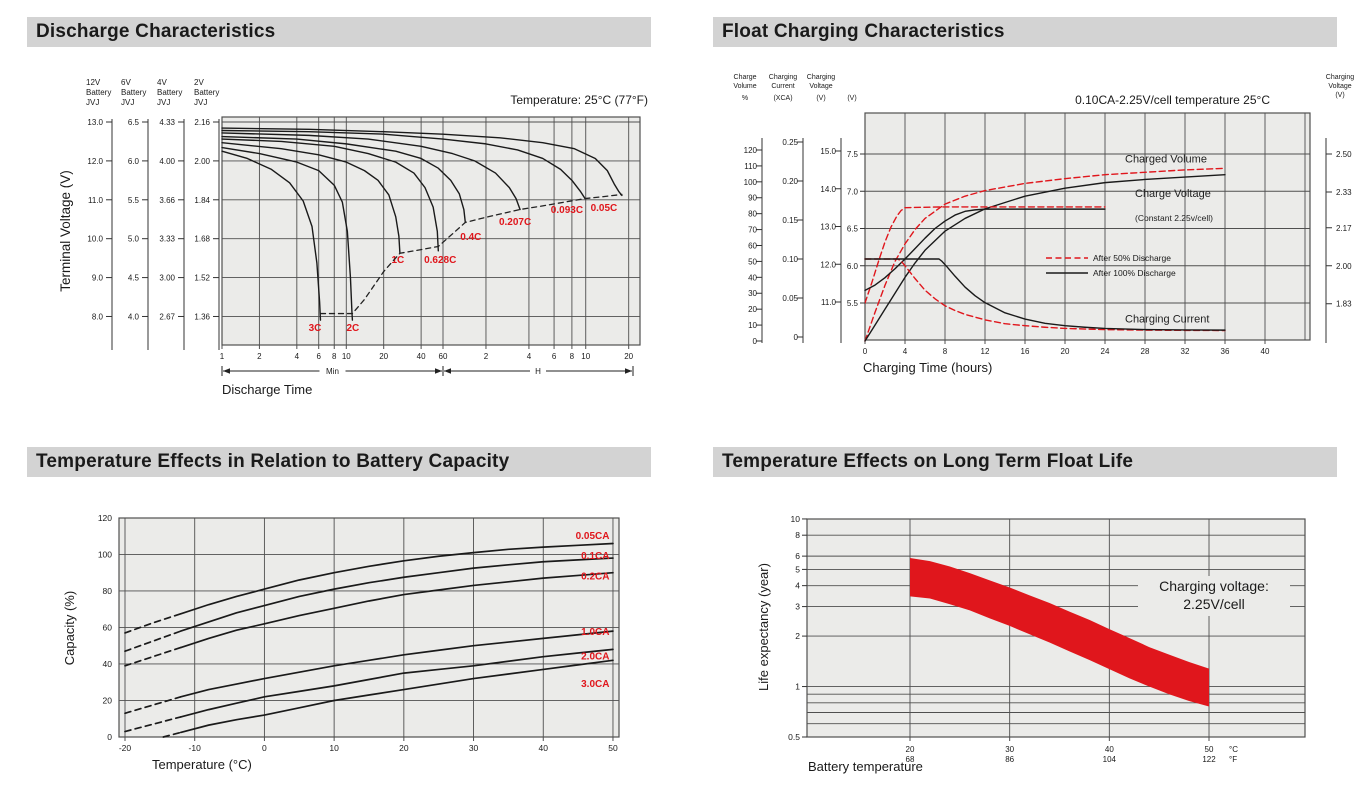  Describe the element at coordinates (538, 371) in the screenshot. I see `svg-text: H` at that location.